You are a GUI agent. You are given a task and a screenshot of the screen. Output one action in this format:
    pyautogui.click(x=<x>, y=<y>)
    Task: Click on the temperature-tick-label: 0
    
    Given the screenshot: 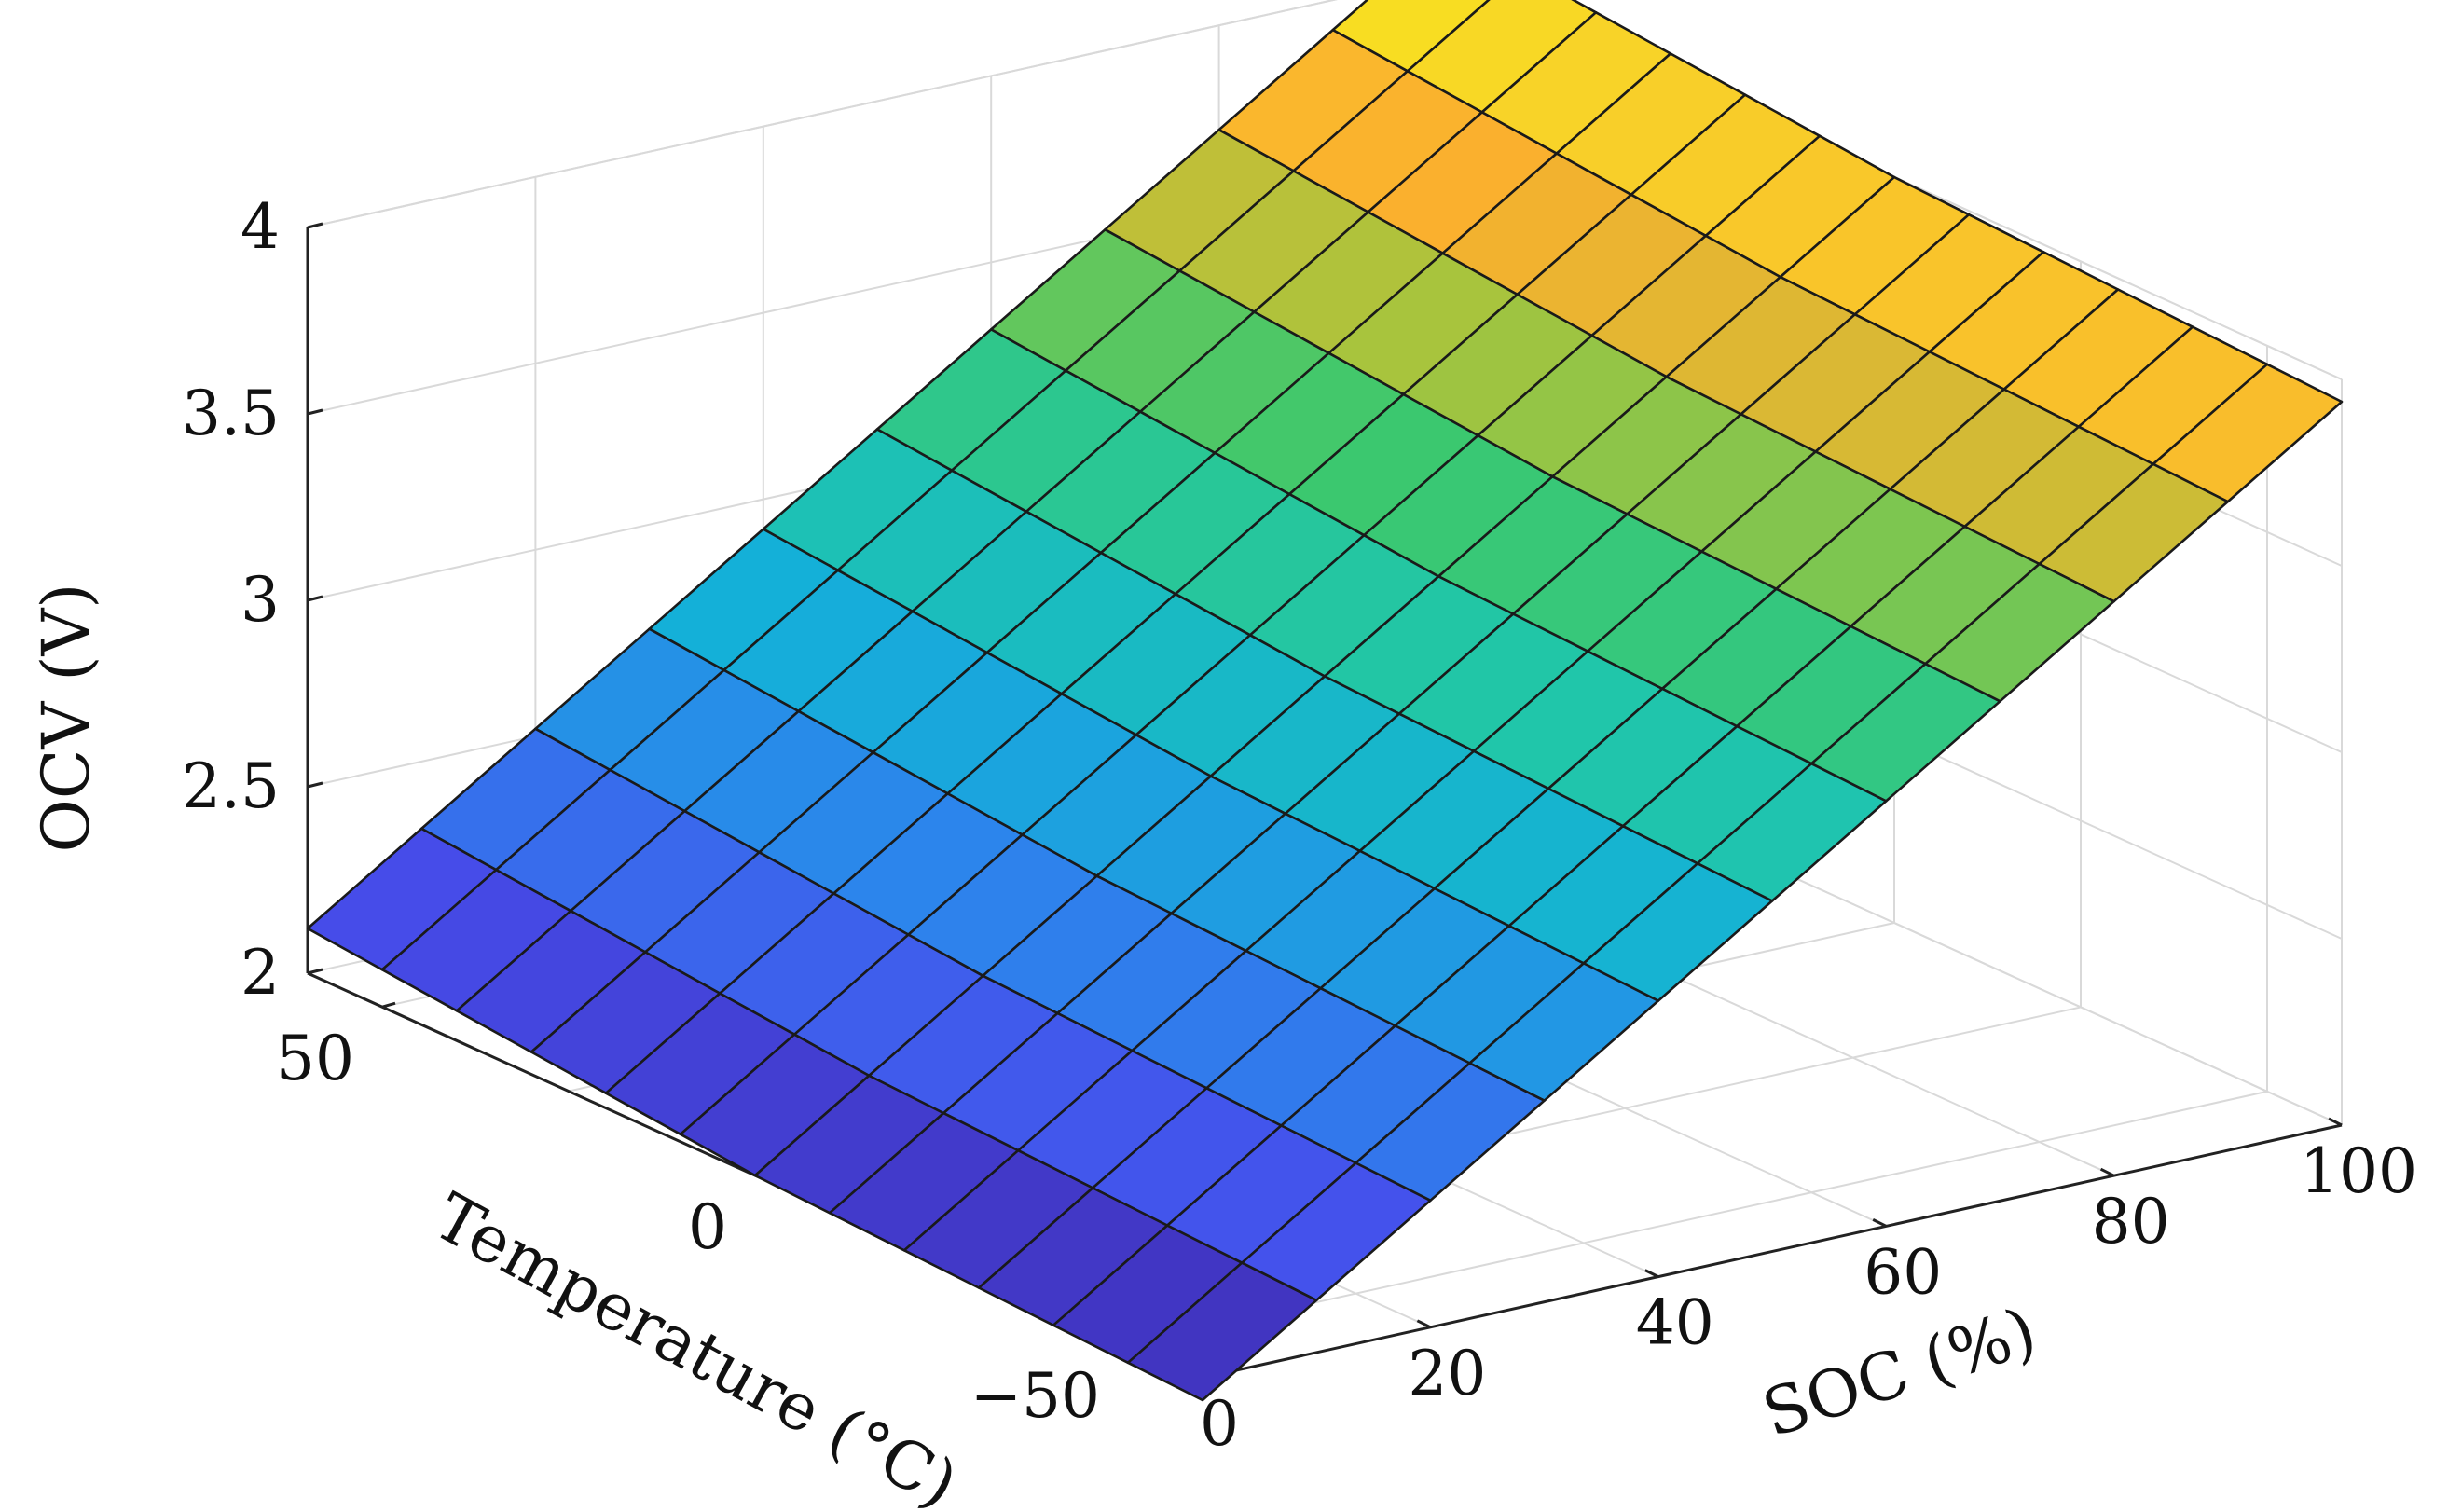 What is the action you would take?
    pyautogui.click(x=707, y=1227)
    